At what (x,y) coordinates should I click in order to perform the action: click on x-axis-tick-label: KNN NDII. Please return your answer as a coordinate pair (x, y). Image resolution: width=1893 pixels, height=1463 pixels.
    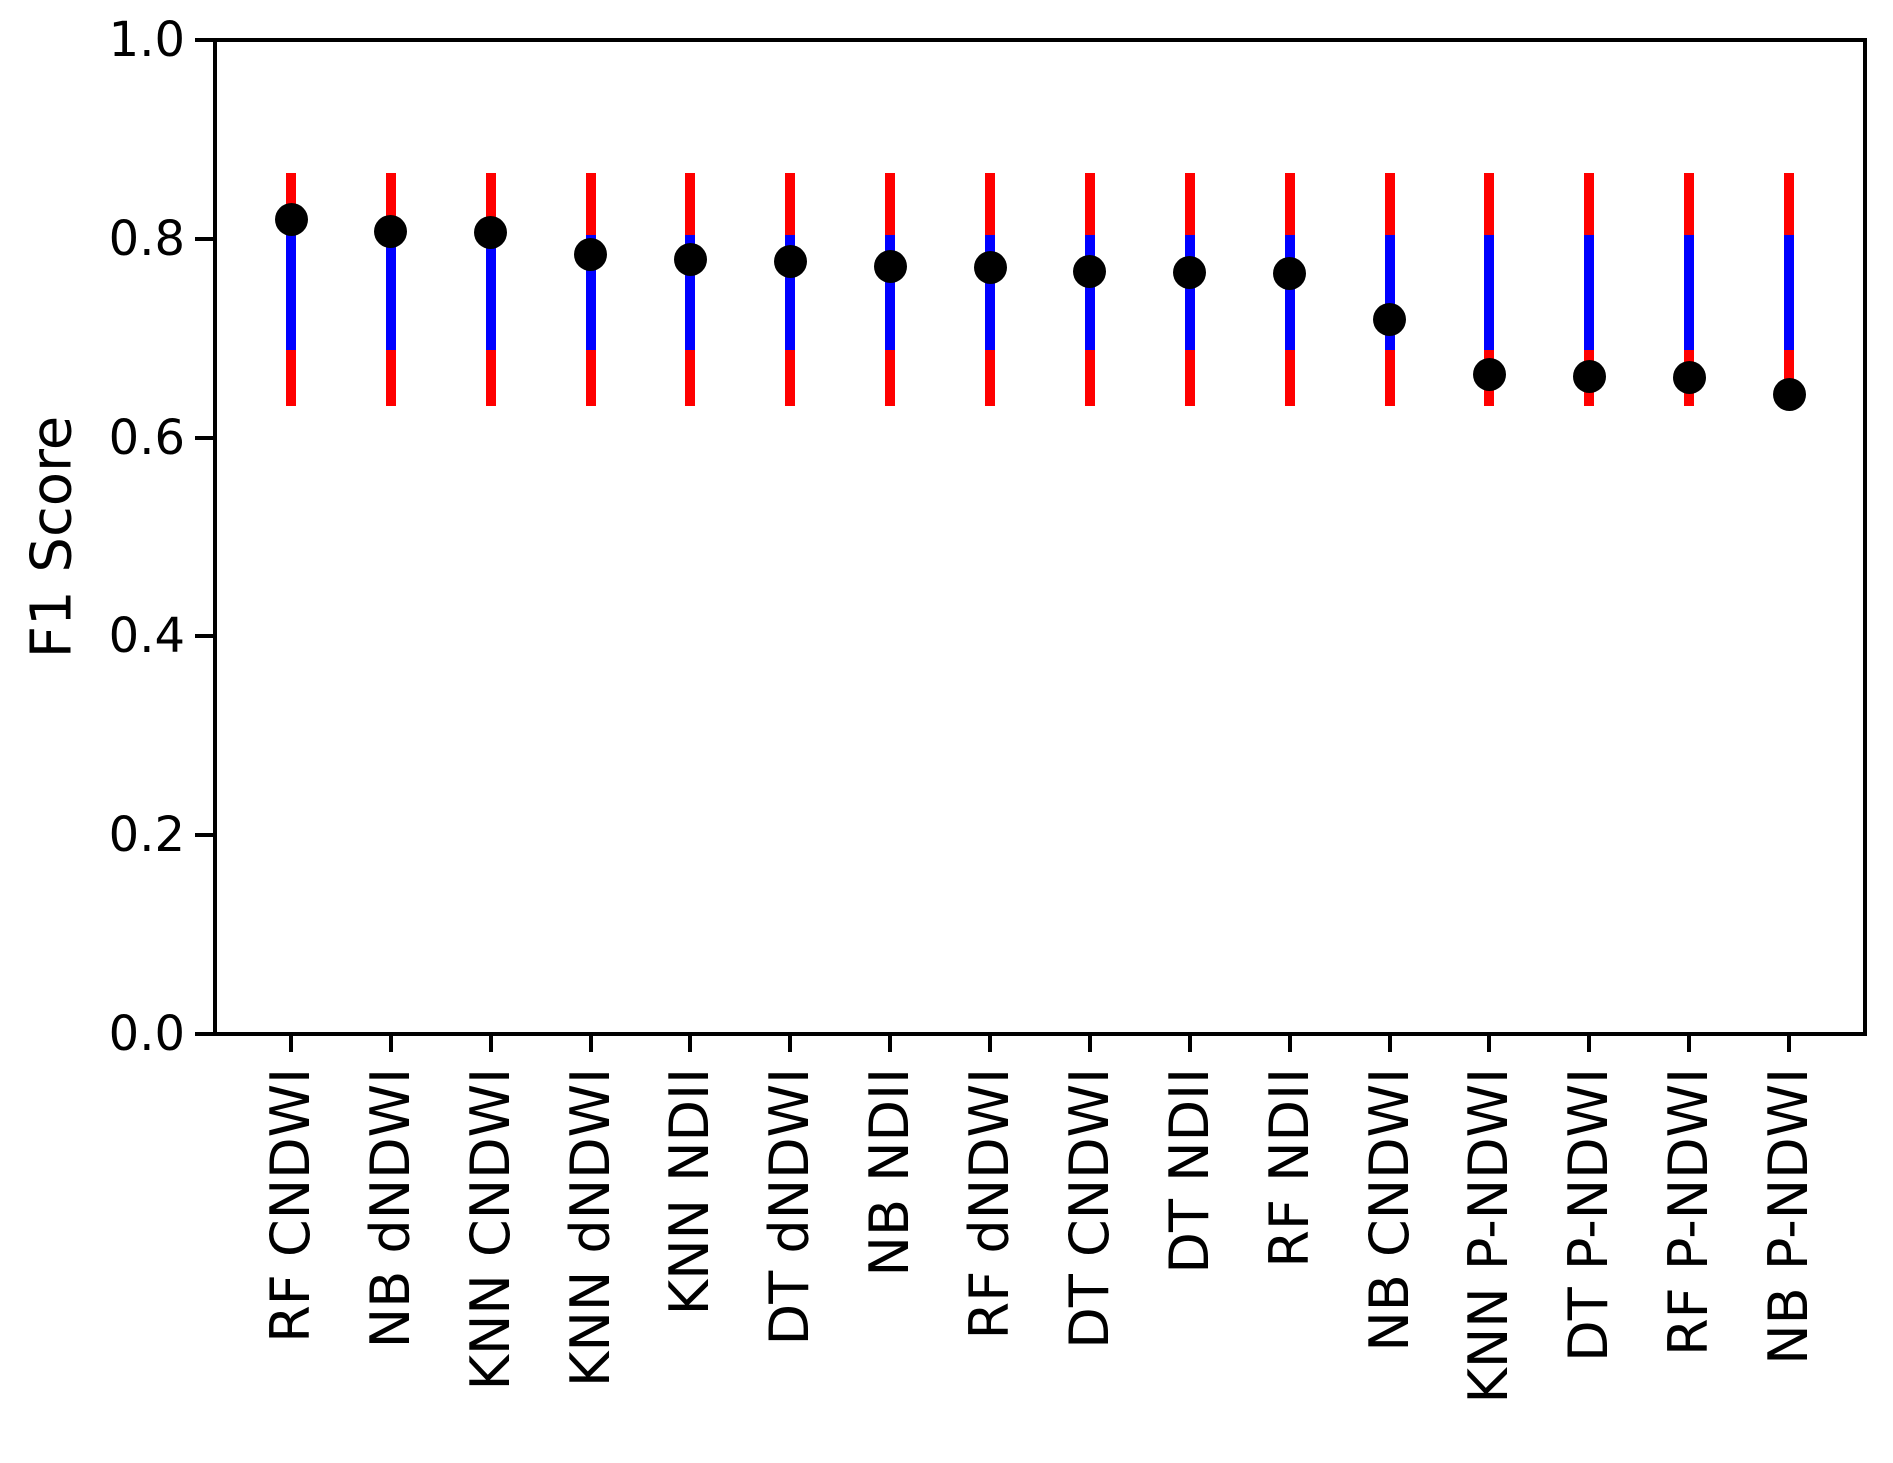
    Looking at the image, I should click on (690, 1192).